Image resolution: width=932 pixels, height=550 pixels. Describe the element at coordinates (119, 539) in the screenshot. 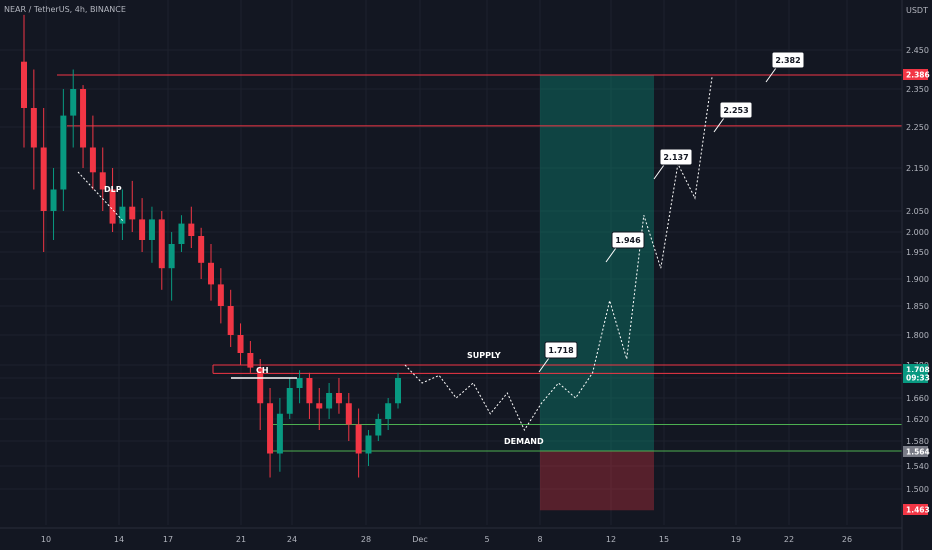

I see `time-tick-label: 14` at that location.